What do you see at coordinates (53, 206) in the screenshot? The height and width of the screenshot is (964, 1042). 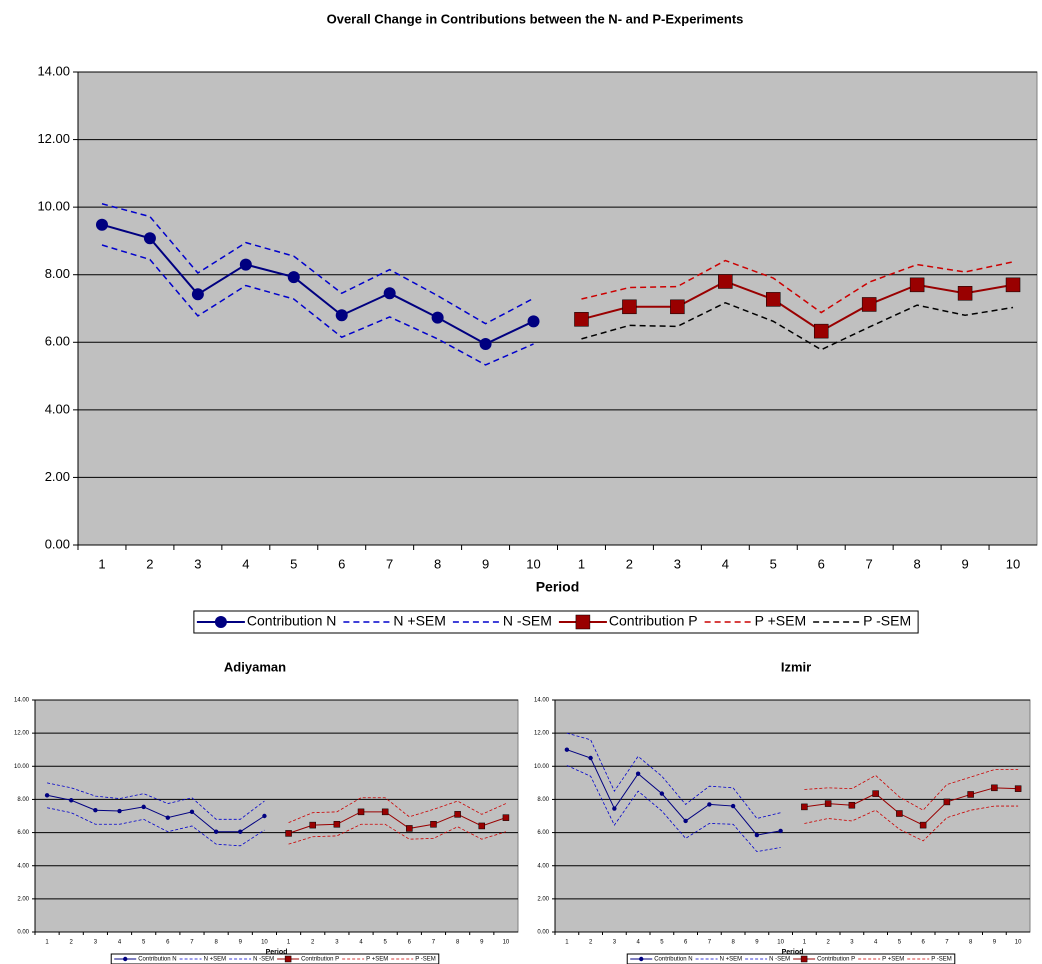 I see `y-tick-label: 10.00` at bounding box center [53, 206].